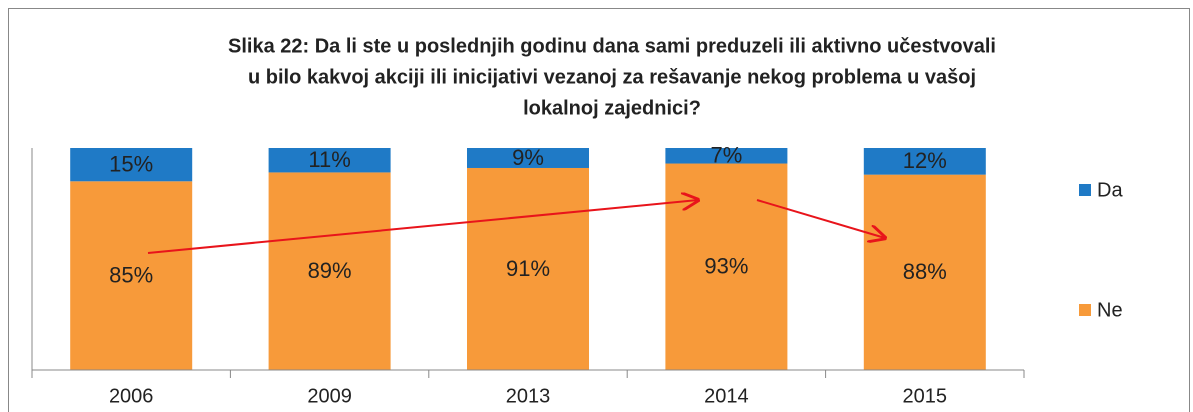  I want to click on data-label: 9%, so click(528, 157).